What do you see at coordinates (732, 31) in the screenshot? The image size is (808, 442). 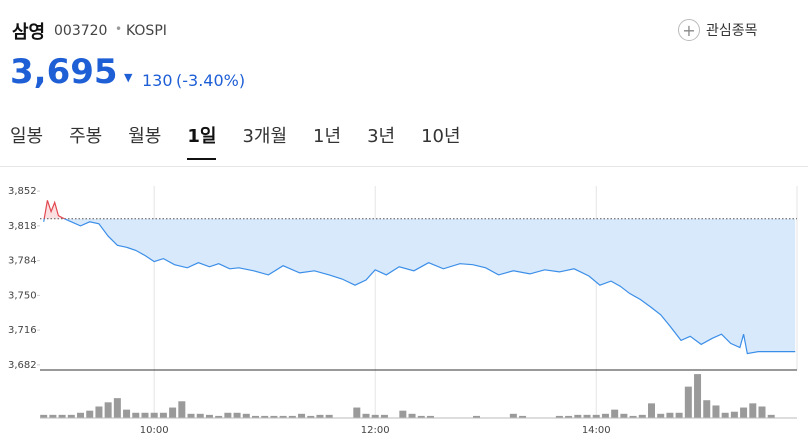 I see `watch-label: 관심종목` at bounding box center [732, 31].